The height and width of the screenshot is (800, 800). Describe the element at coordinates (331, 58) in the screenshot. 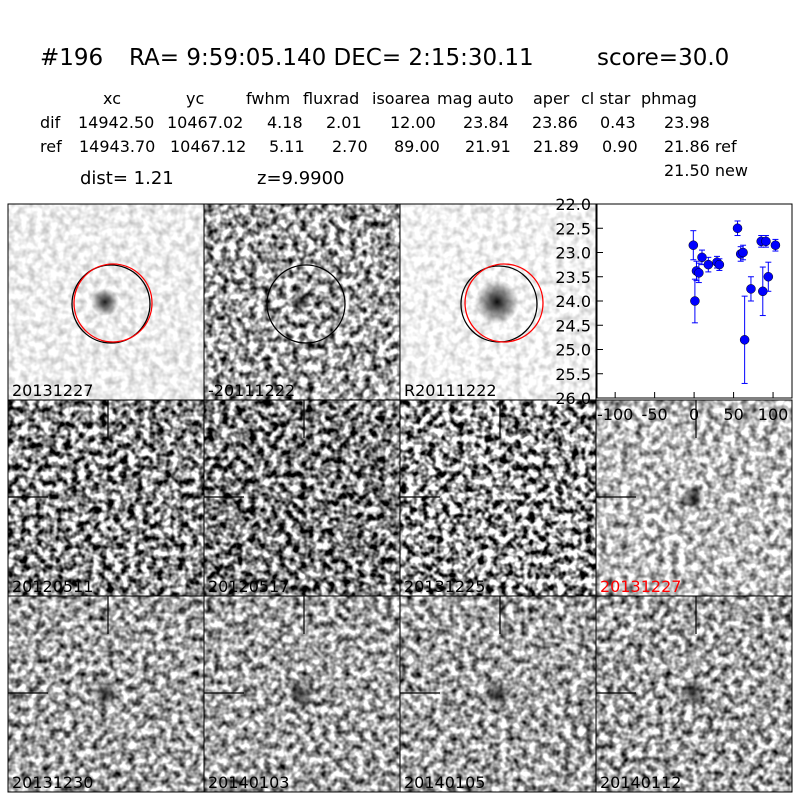

I see `header-coords: RA= 9:59:05.140 DEC= 2:15:30.11` at that location.